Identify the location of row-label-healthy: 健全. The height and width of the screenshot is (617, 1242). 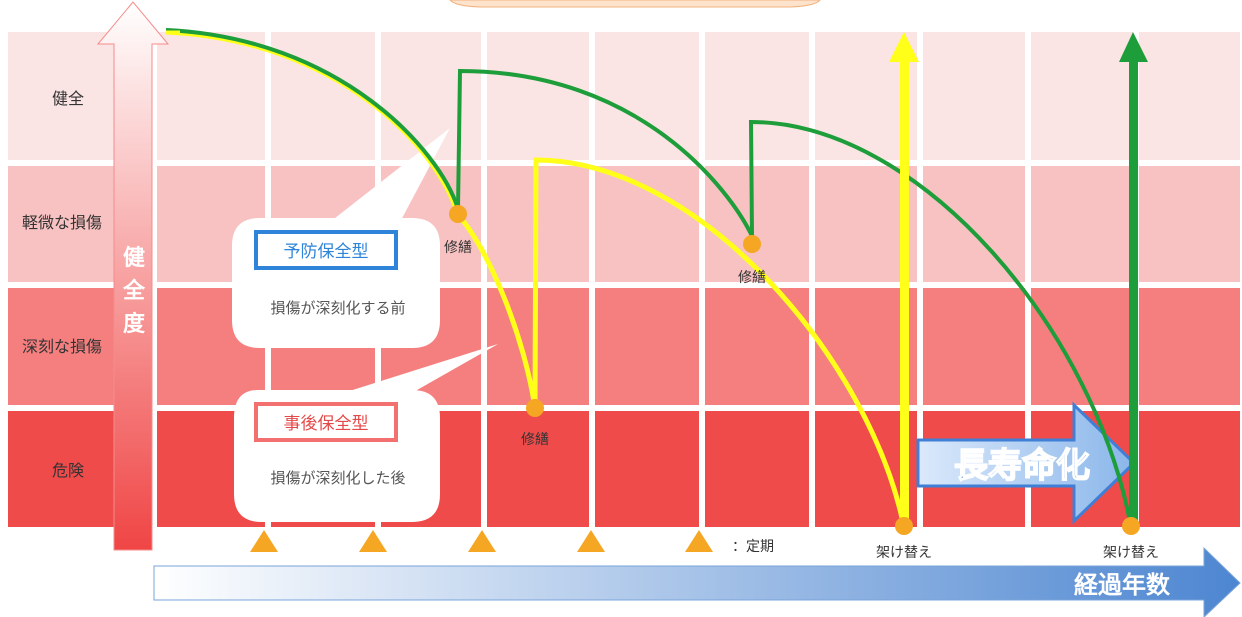
(68, 98).